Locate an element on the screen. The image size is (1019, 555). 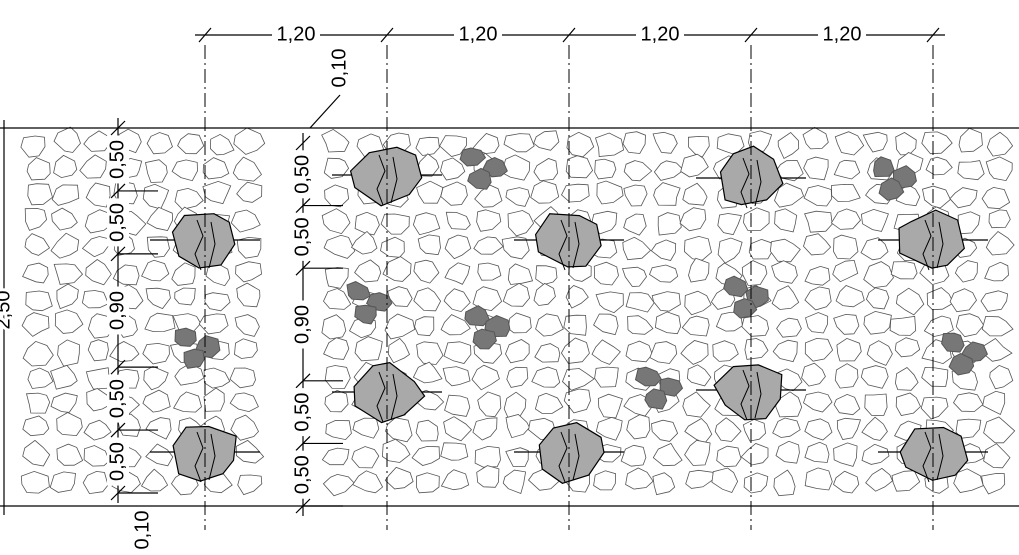
dim-label: 0,50 is located at coordinates (117, 398).